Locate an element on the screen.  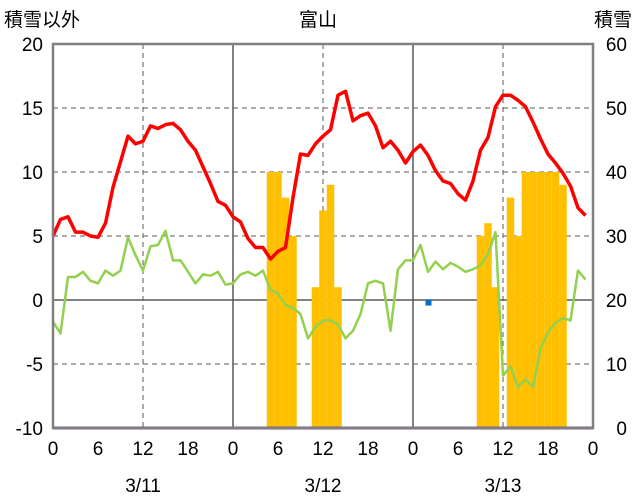
left-tick-label: -10 is located at coordinates (29, 429).